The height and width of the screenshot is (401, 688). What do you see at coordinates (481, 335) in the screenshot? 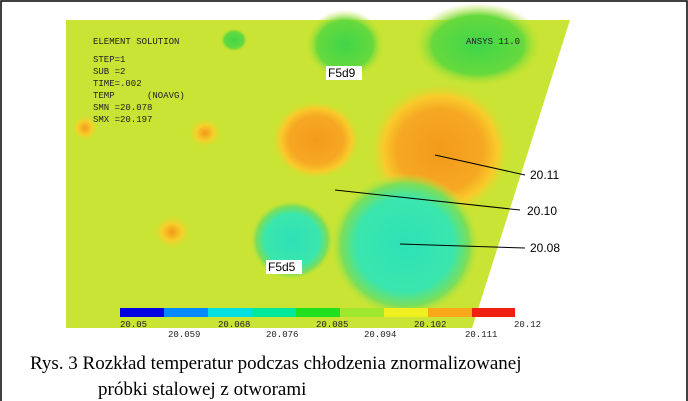
I see `legend-label: 20.111` at bounding box center [481, 335].